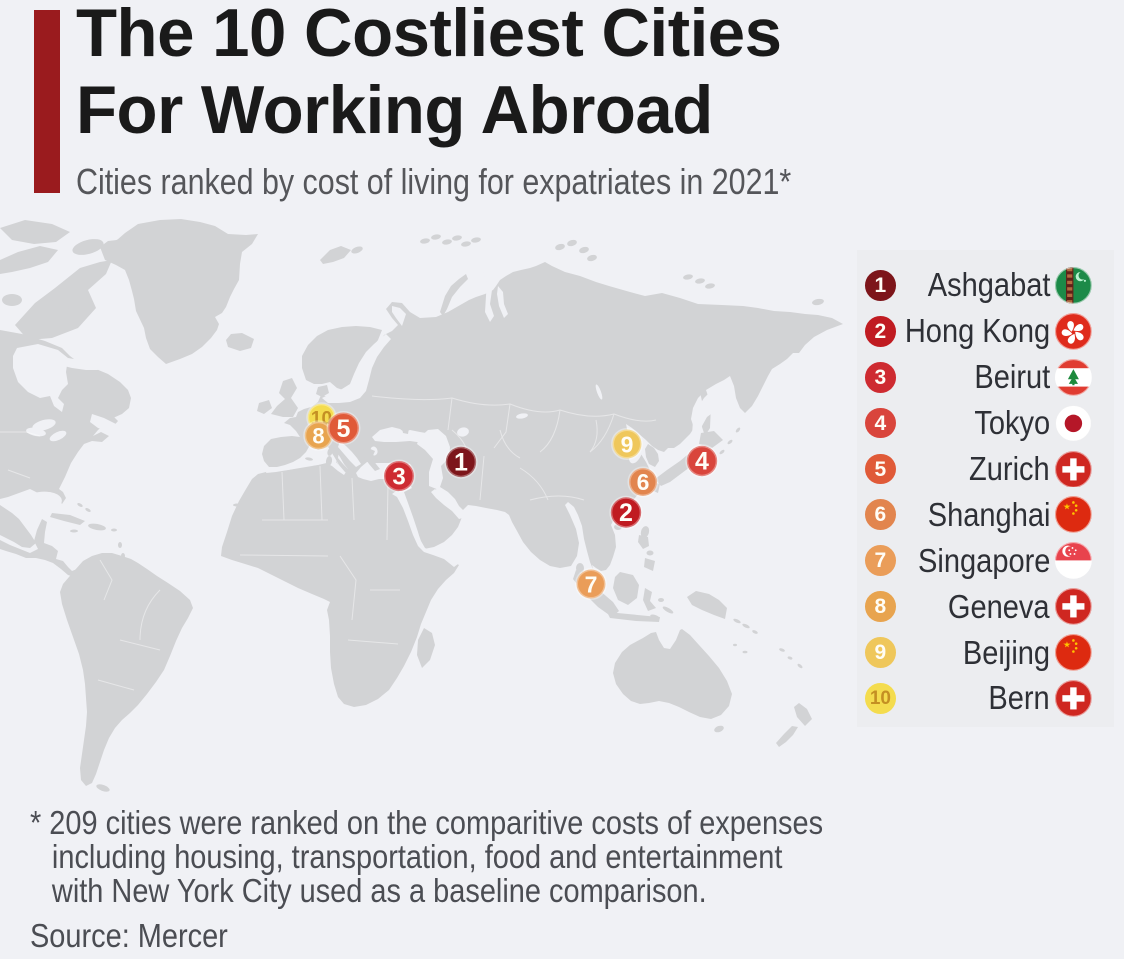  I want to click on svg-text: 9, so click(627, 444).